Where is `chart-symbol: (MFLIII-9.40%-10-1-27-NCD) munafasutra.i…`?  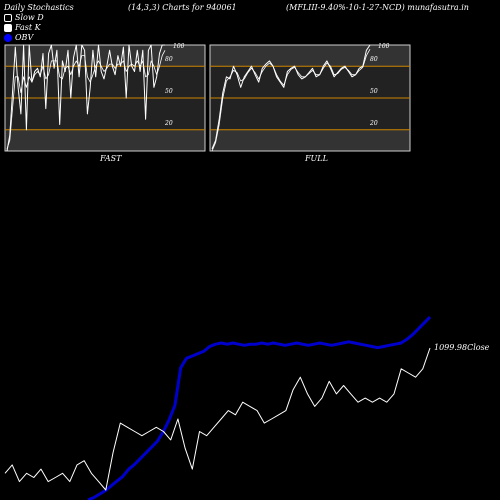 chart-symbol: (MFLIII-9.40%-10-1-27-NCD) munafasutra.i… is located at coordinates (377, 7).